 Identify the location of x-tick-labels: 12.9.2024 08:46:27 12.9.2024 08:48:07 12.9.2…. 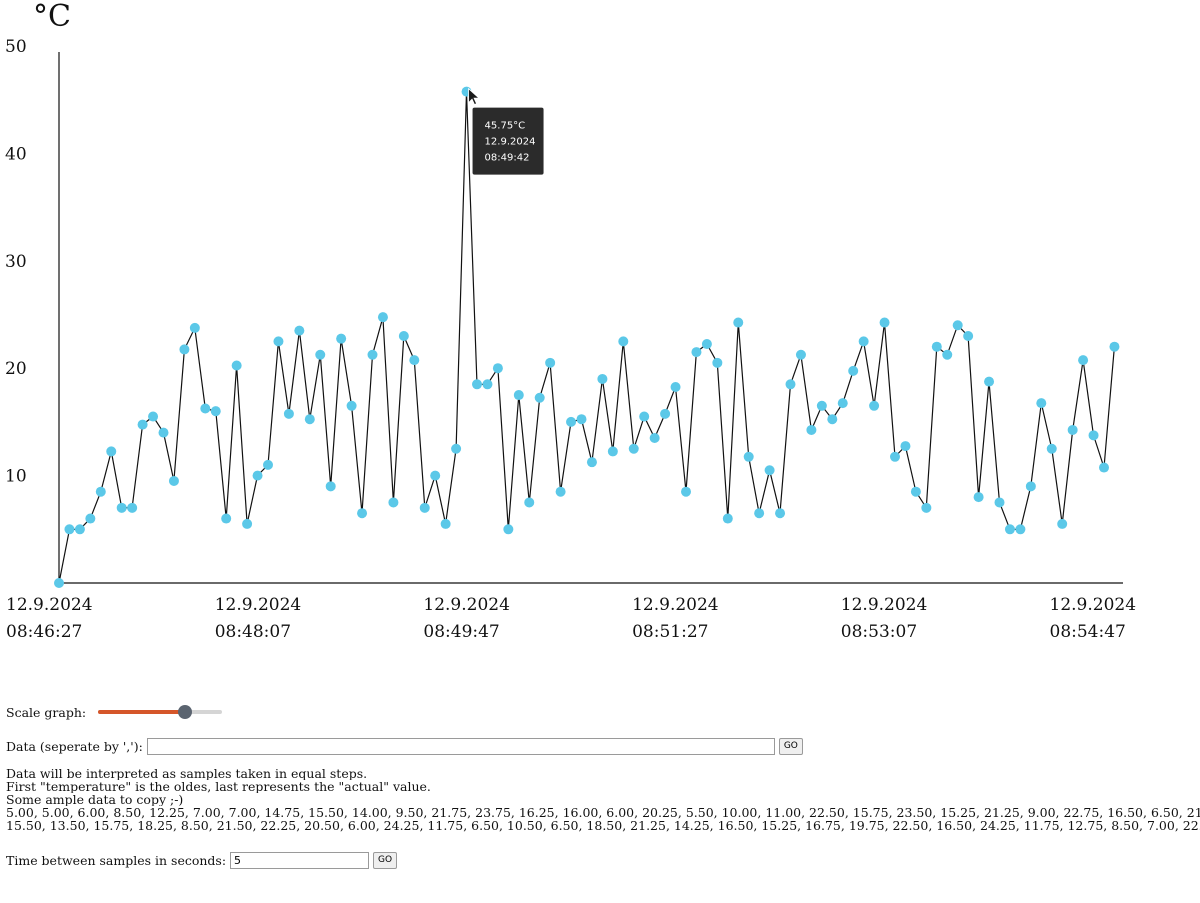
(571, 618).